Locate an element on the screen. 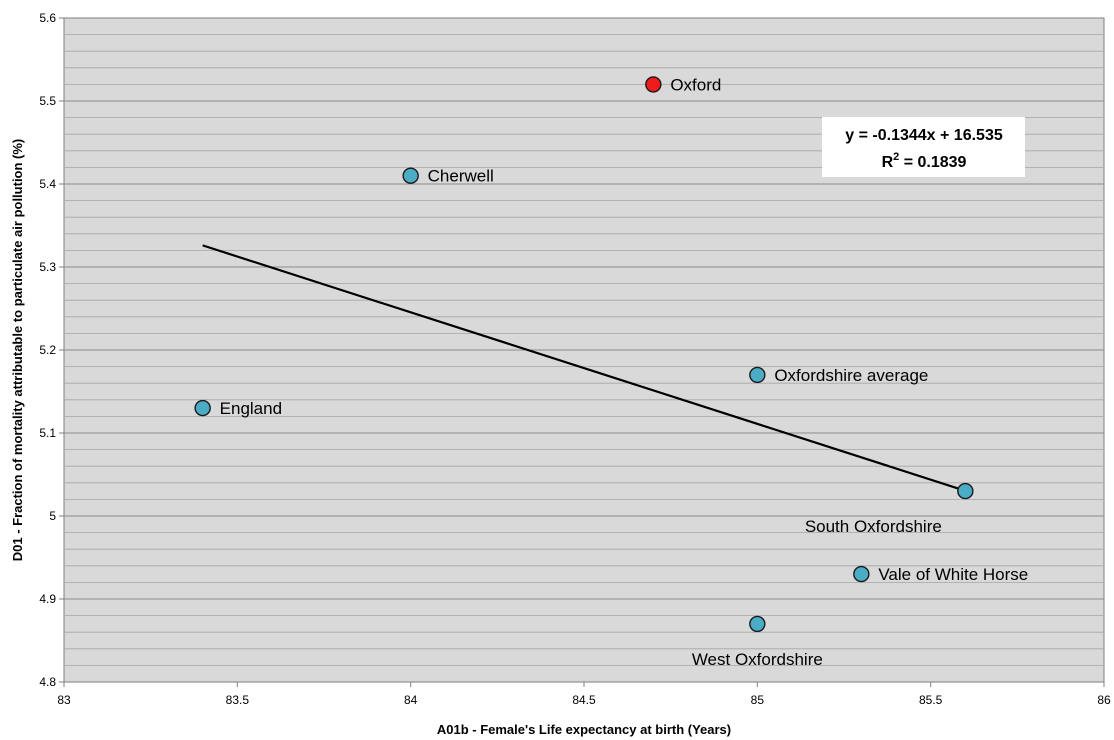  x-tick-label: 83.5 is located at coordinates (238, 700).